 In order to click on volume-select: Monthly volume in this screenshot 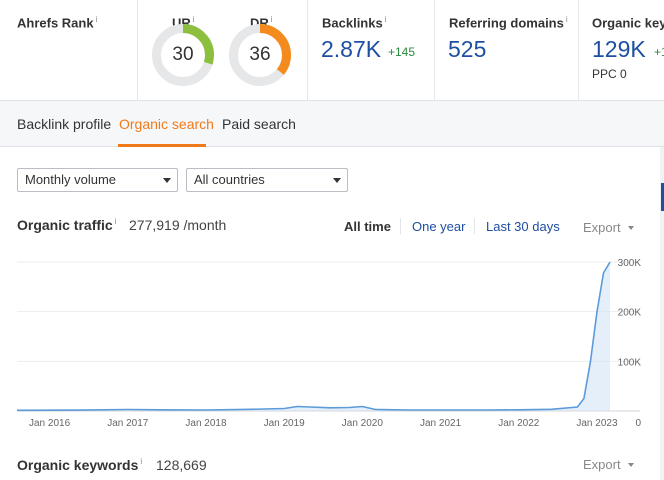, I will do `click(97, 180)`.